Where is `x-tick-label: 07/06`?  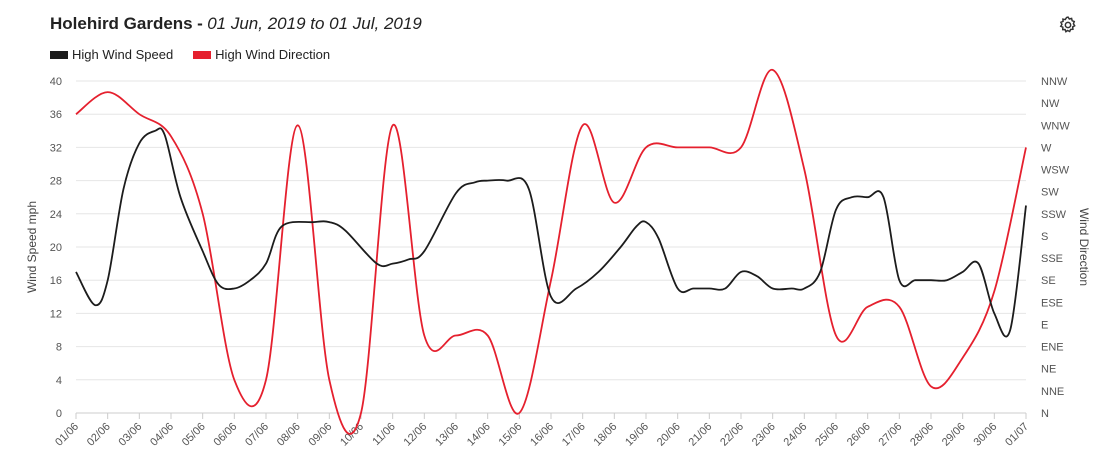
x-tick-label: 07/06 is located at coordinates (257, 435).